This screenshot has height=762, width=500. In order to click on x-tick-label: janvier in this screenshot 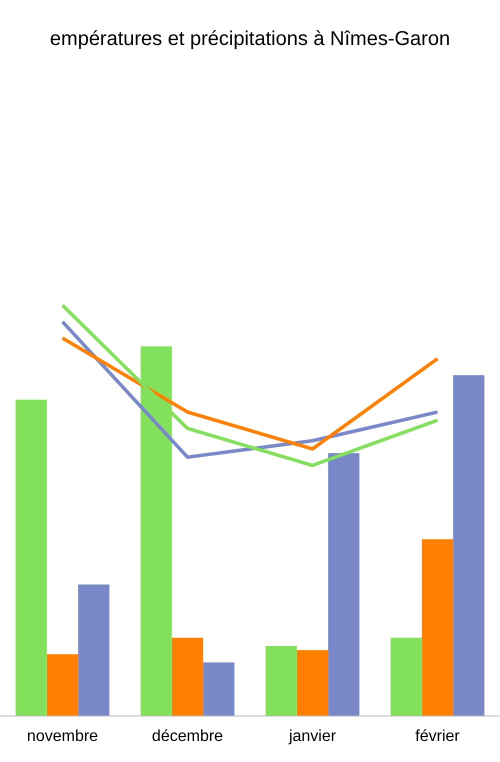, I will do `click(312, 736)`.